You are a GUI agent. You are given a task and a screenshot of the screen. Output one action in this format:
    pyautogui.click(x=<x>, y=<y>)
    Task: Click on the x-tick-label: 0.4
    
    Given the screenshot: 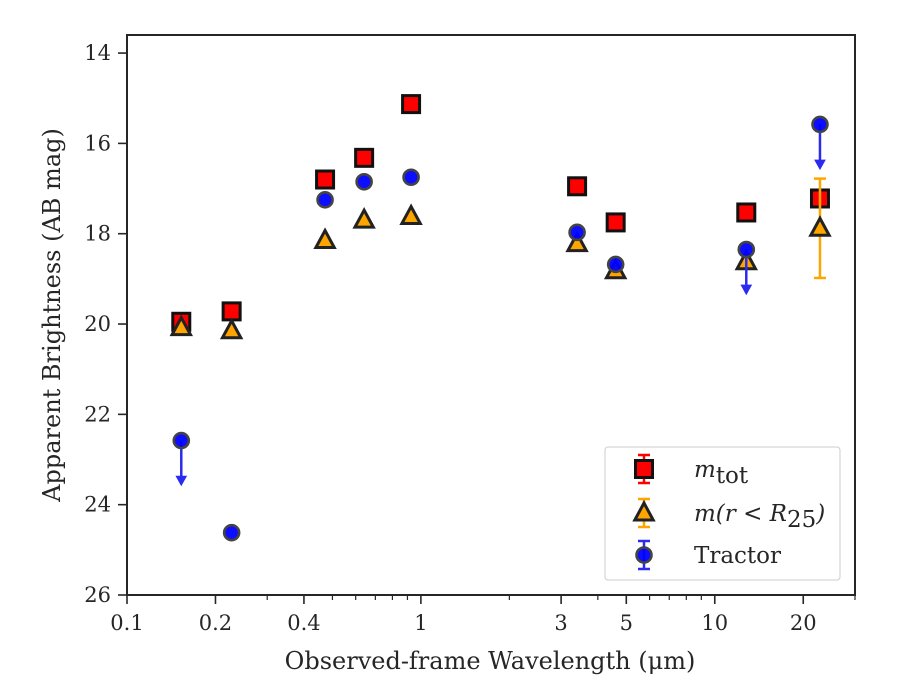 What is the action you would take?
    pyautogui.click(x=303, y=623)
    